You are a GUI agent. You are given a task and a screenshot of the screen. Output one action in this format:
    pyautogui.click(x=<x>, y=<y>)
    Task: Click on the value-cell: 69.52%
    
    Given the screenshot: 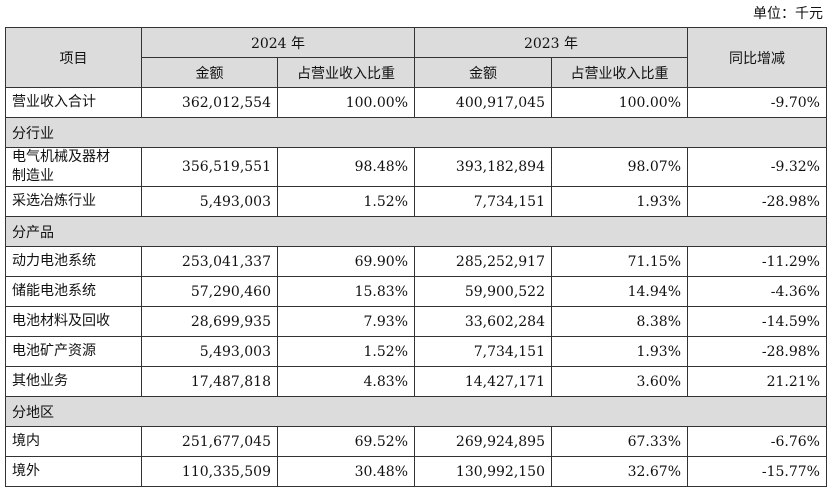 What is the action you would take?
    pyautogui.click(x=346, y=441)
    